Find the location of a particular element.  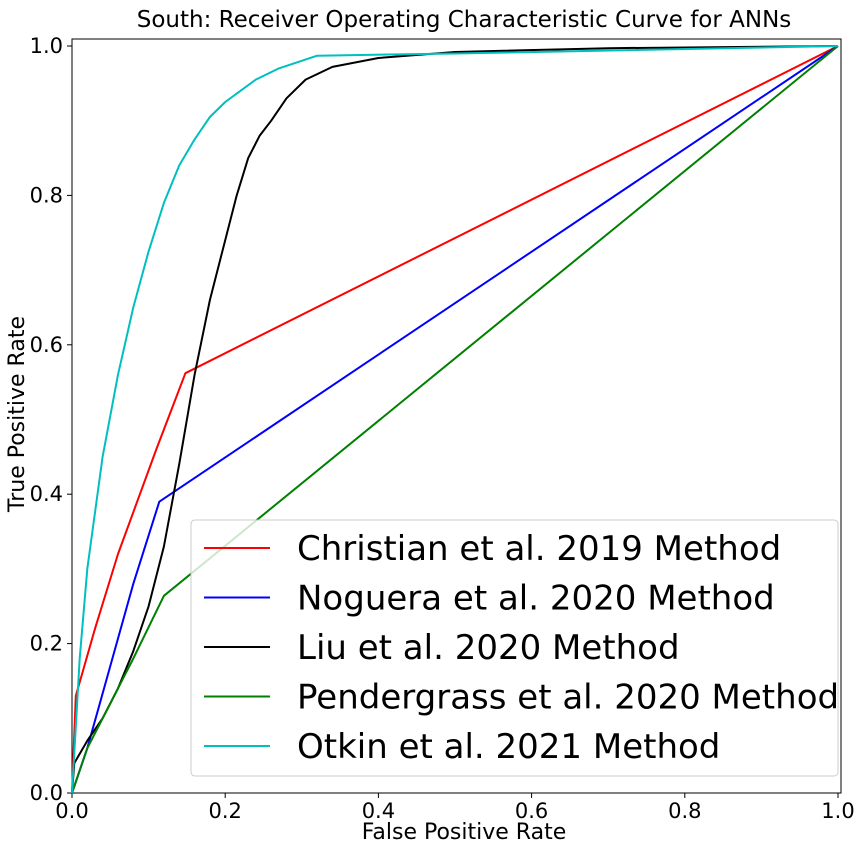

y-tick-label: 0.6 is located at coordinates (46, 345).